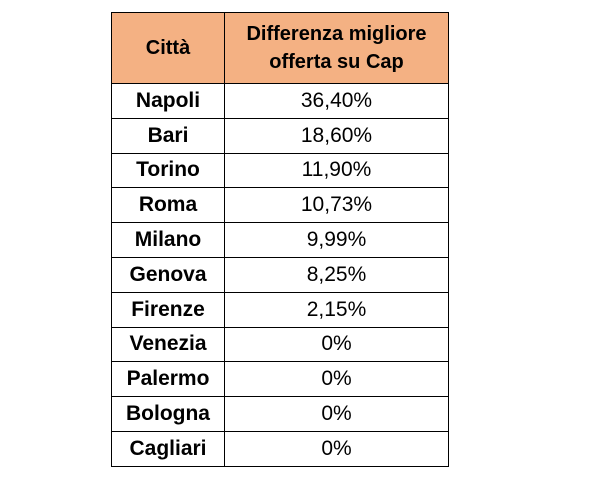 The width and height of the screenshot is (600, 497). What do you see at coordinates (336, 274) in the screenshot?
I see `difference-cell: 8,25%` at bounding box center [336, 274].